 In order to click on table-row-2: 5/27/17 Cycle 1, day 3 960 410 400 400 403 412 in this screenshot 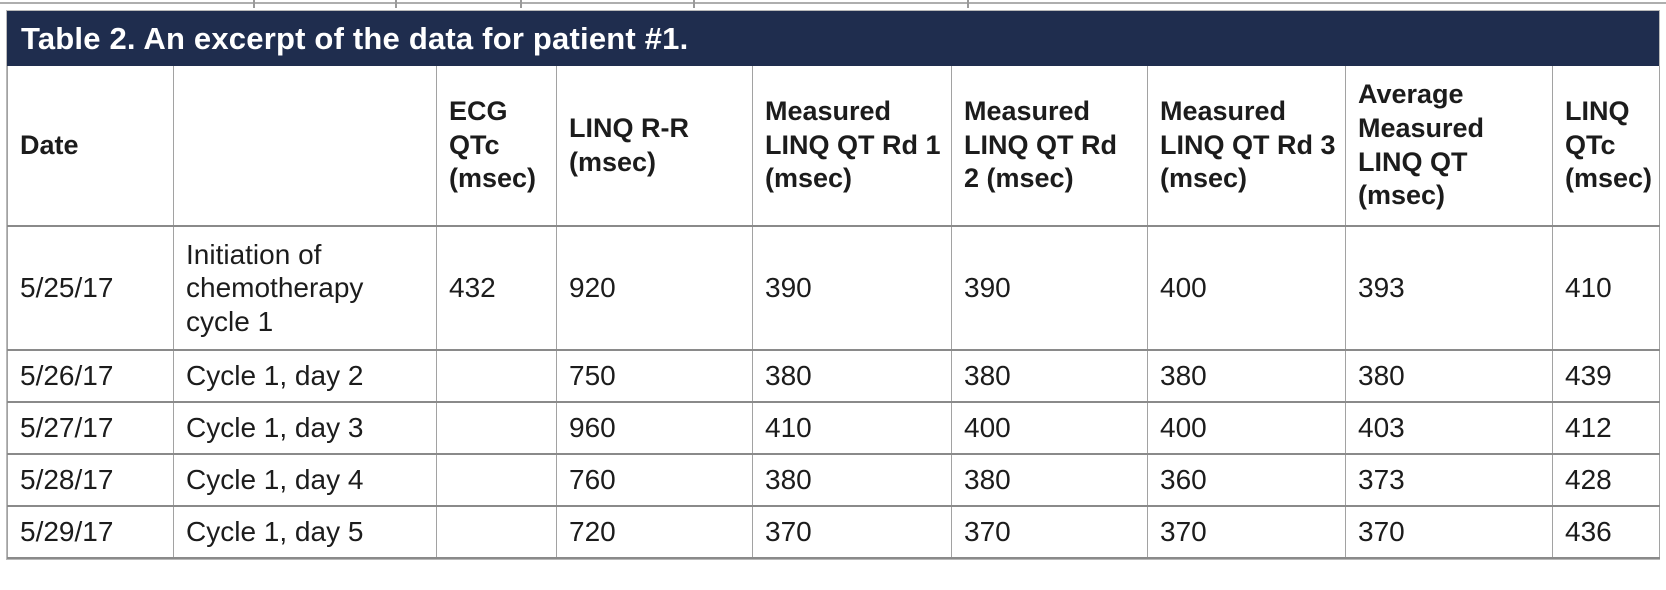, I will do `click(833, 428)`.